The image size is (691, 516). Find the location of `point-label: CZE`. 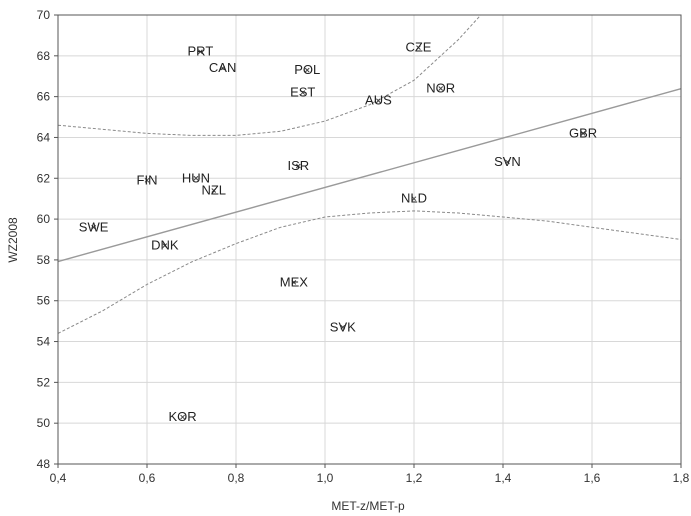

point-label: CZE is located at coordinates (418, 47).